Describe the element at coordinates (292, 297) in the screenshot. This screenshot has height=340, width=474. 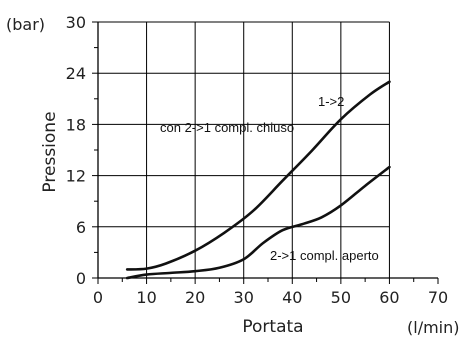
I see `x-tick-label: 40` at that location.